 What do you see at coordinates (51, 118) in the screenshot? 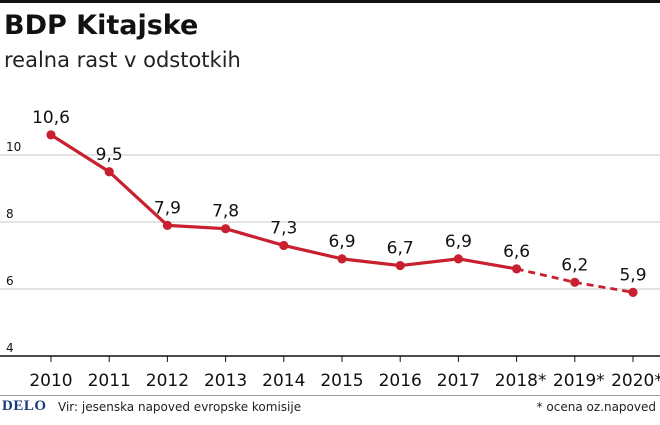
I see `data-label-2010: 10,6` at bounding box center [51, 118].